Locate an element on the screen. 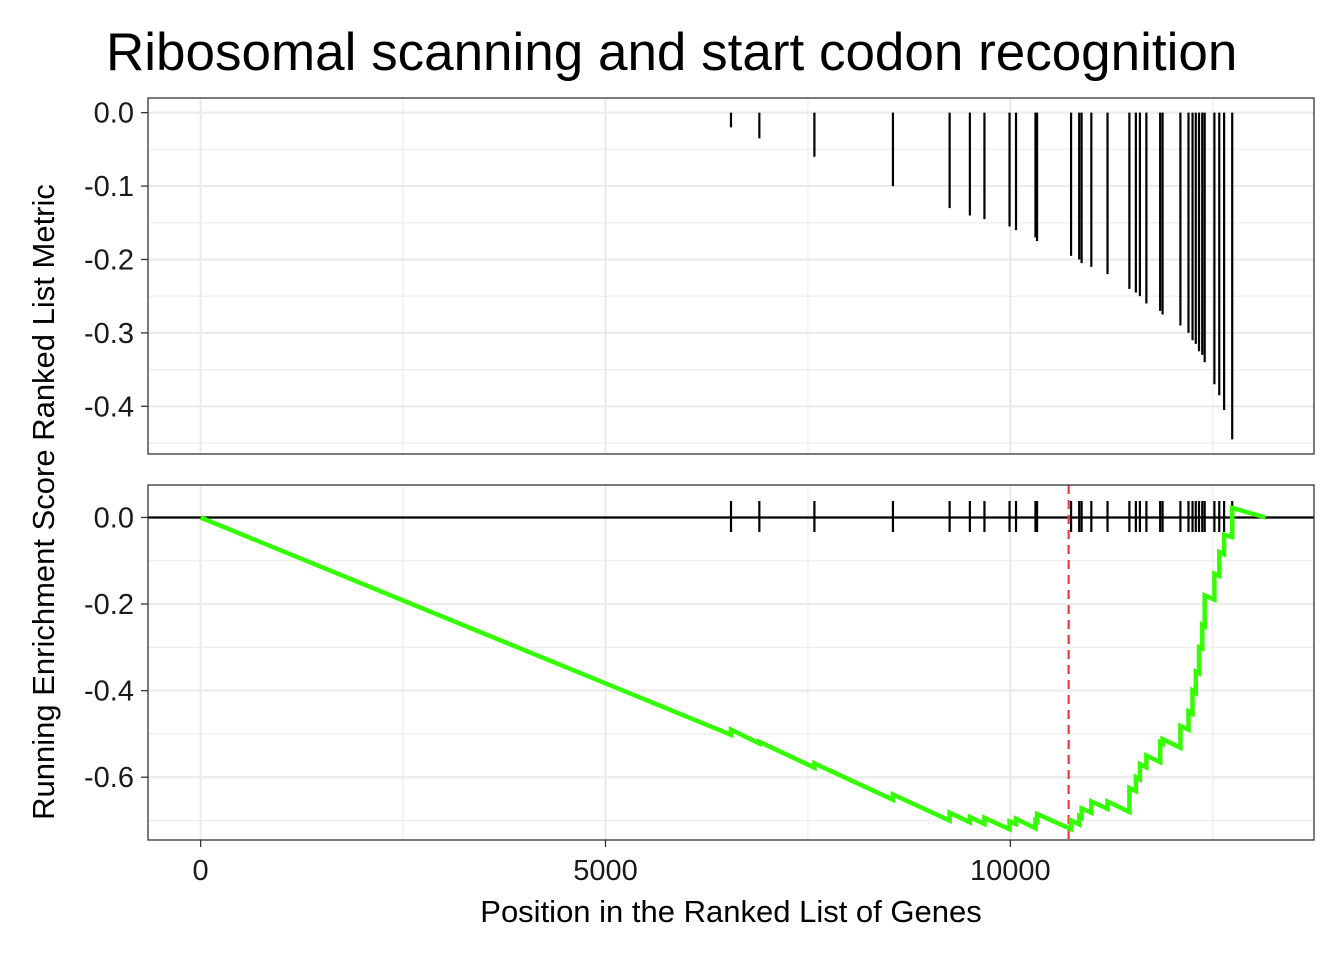  es-y-axis: 0.0 -0.2 -0.4 -0.6 is located at coordinates (116, 648).